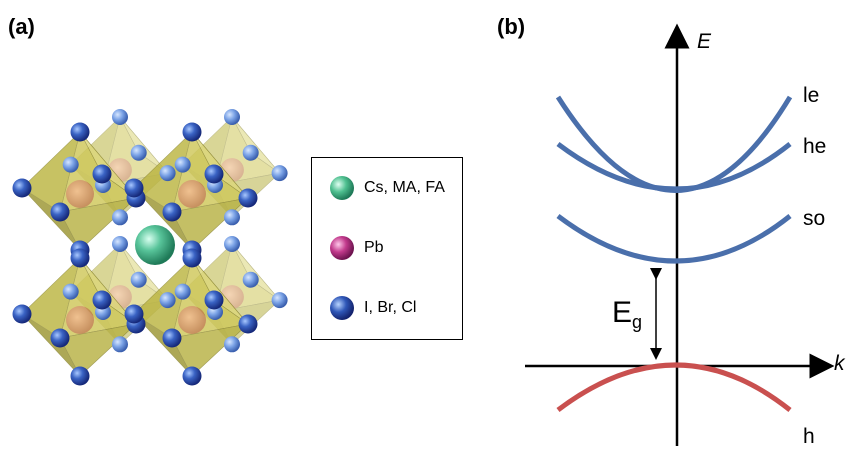 The image size is (848, 449). Describe the element at coordinates (404, 187) in the screenshot. I see `legend-label-cation: Cs, MA, FA` at that location.